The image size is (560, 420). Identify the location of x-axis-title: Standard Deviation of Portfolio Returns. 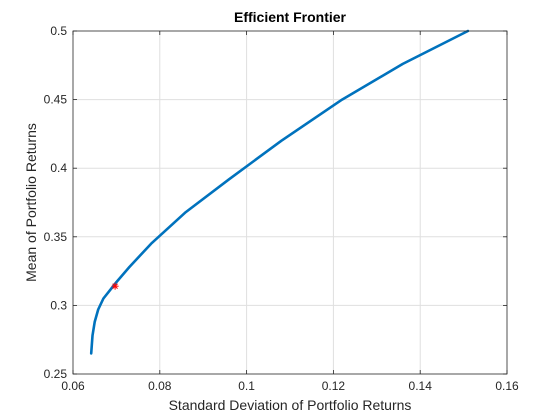
(290, 405).